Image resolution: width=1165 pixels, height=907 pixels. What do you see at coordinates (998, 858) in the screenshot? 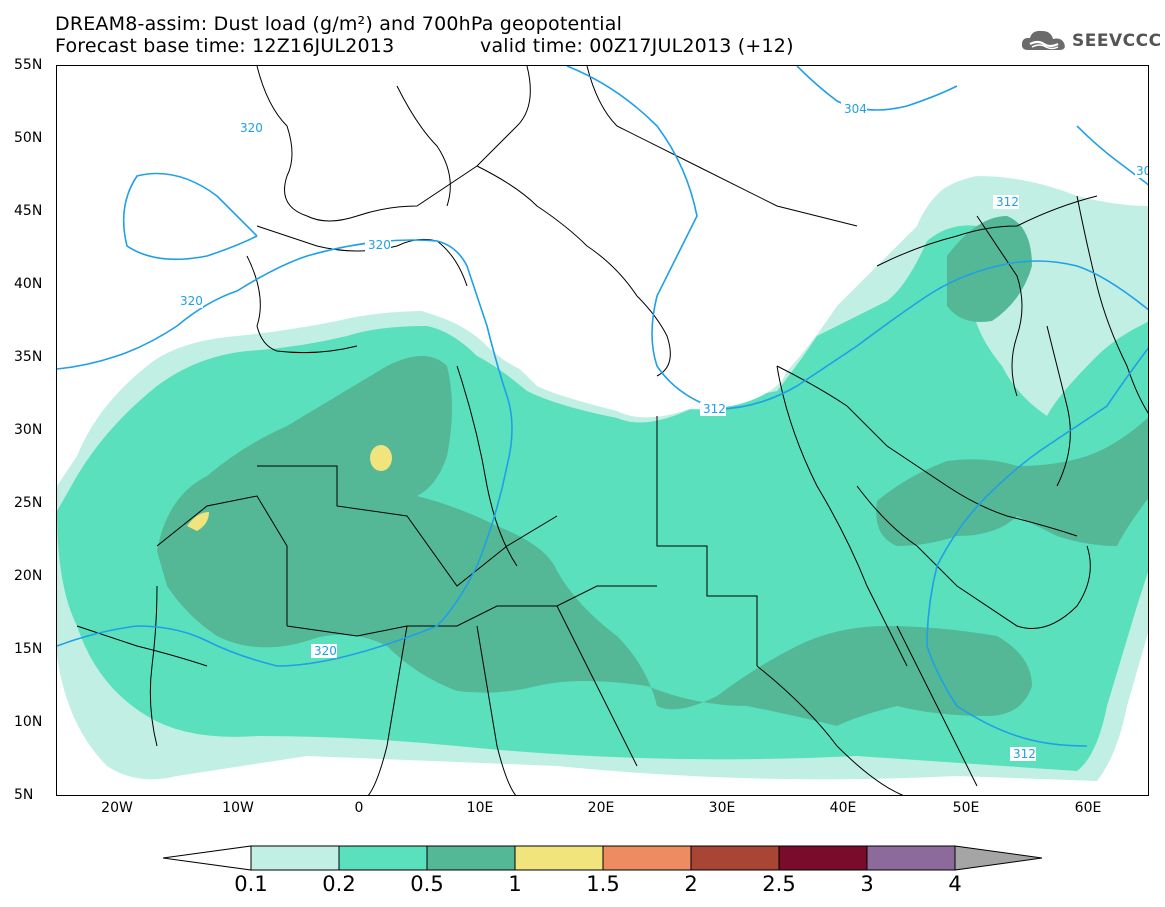
I see `colorbar-over-triangle` at bounding box center [998, 858].